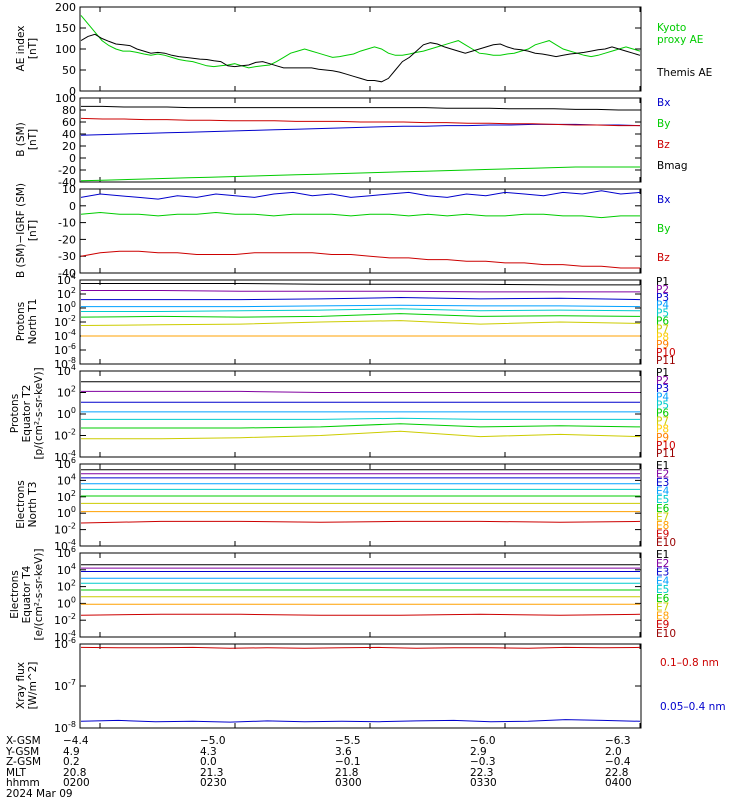  Describe the element at coordinates (666, 361) in the screenshot. I see `legend-p11: P11` at that location.